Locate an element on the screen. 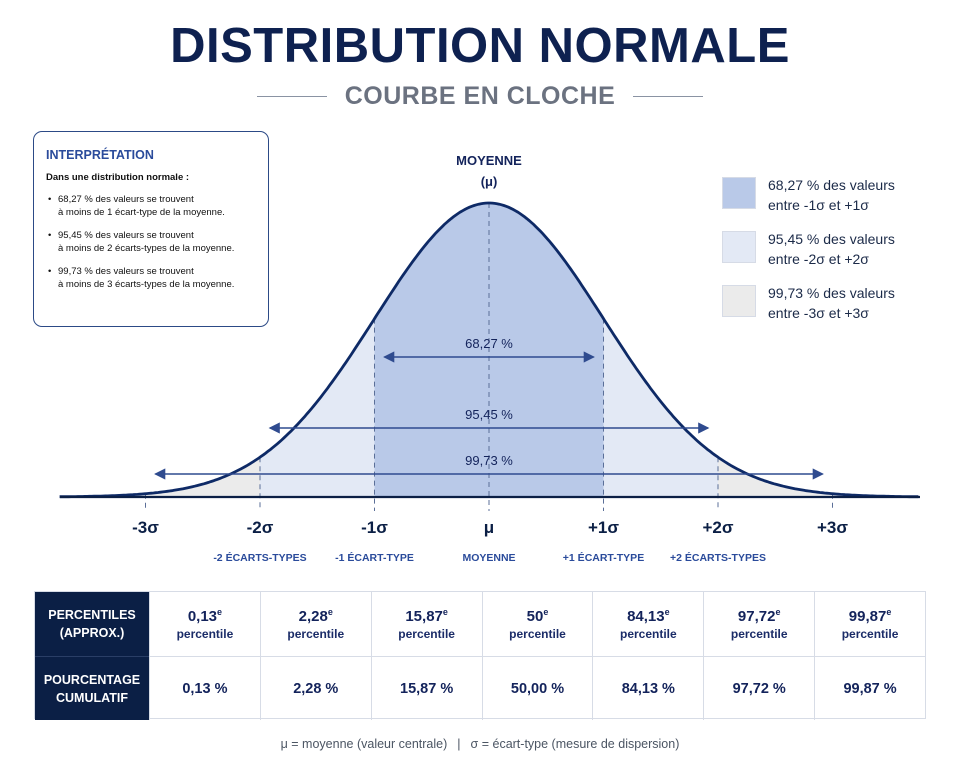 This screenshot has height=768, width=960. x-sub-label: MOYENNE is located at coordinates (488, 558).